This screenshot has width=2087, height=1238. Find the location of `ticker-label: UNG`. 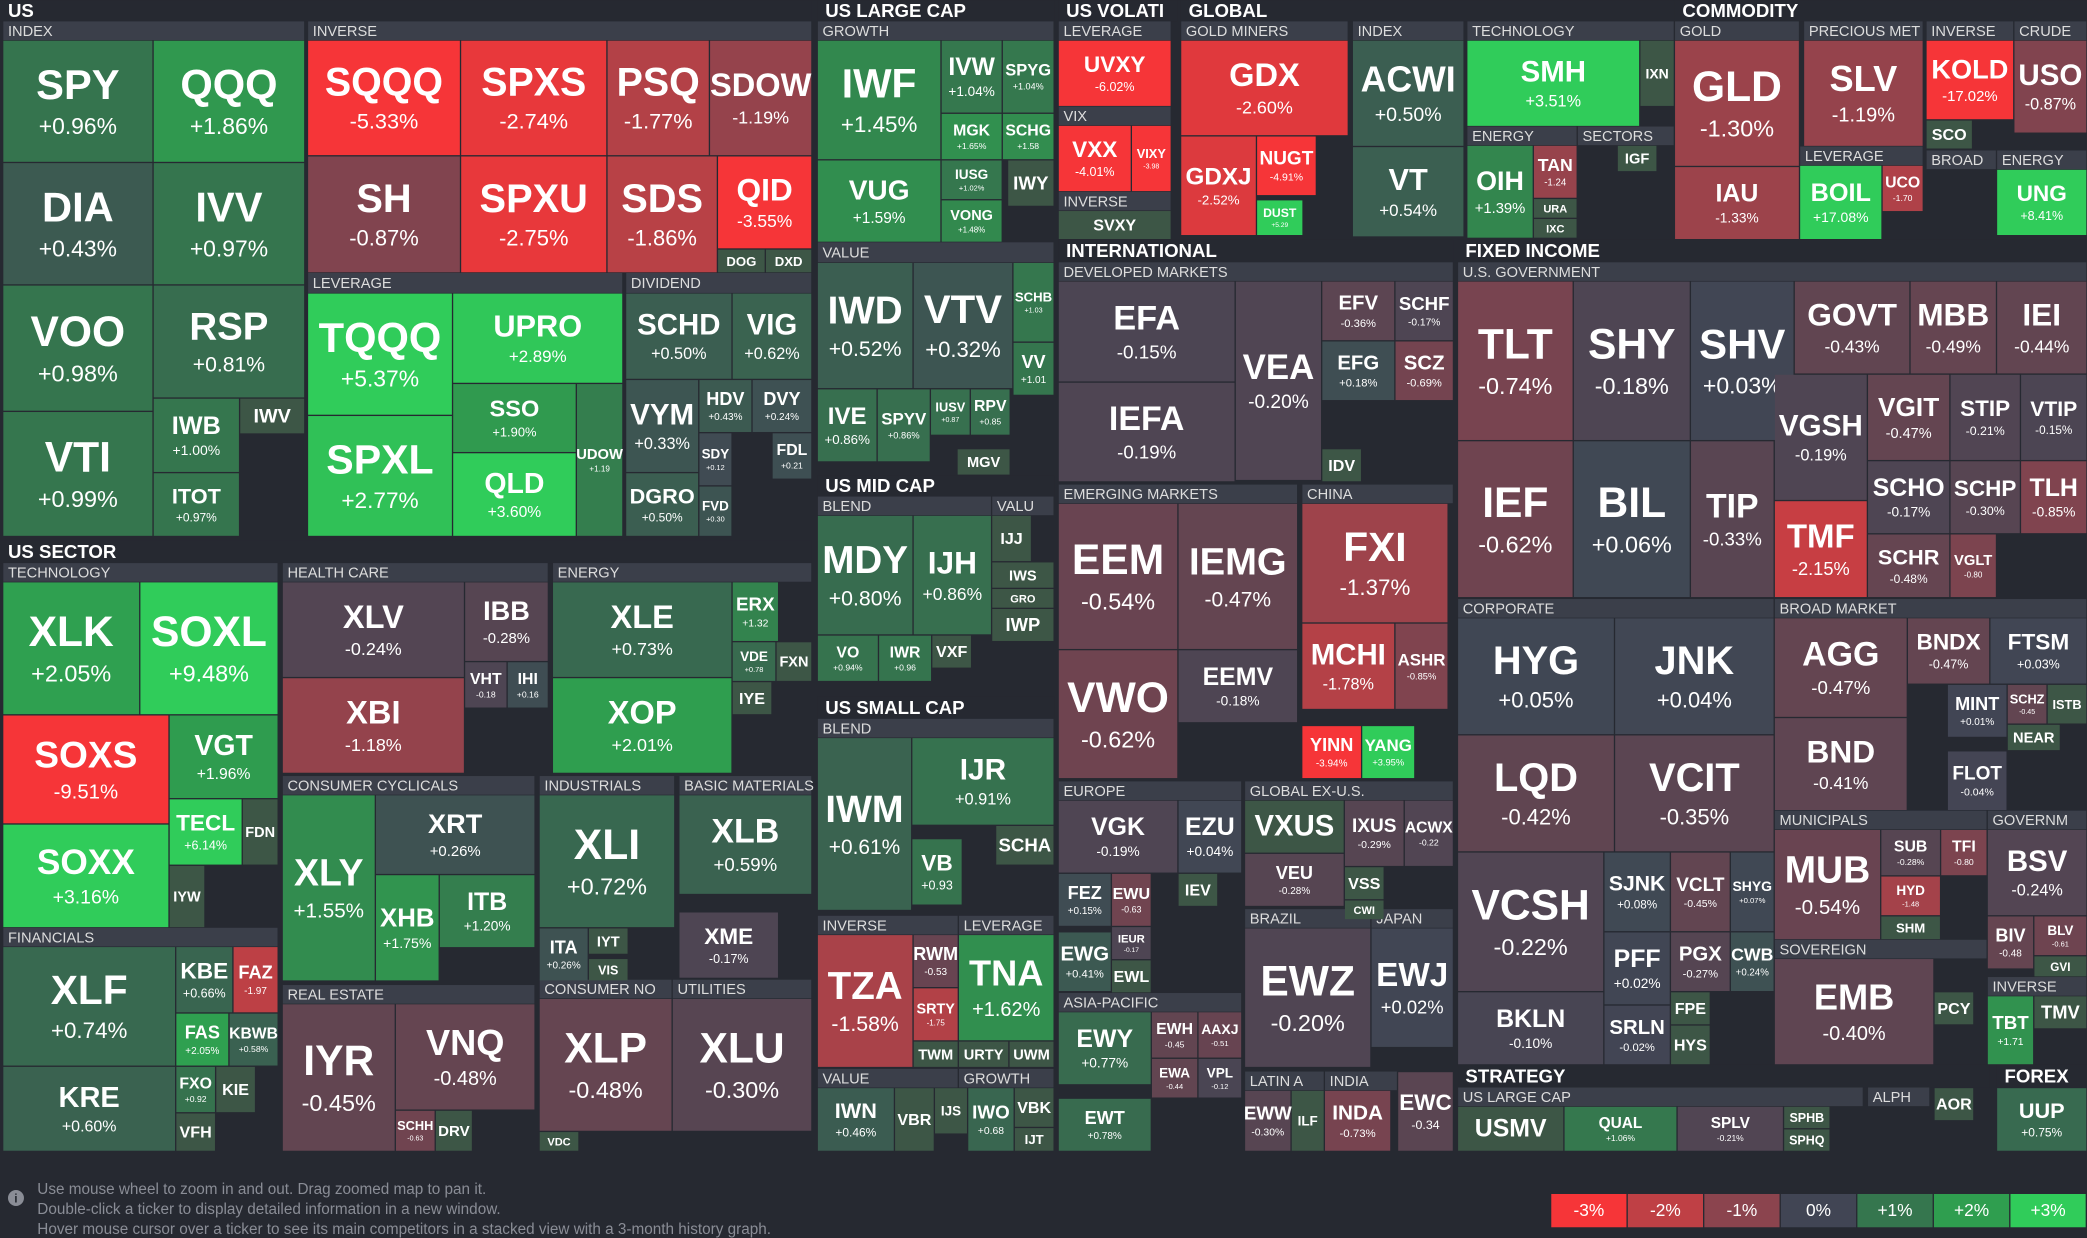

ticker-label: UNG is located at coordinates (2042, 193).